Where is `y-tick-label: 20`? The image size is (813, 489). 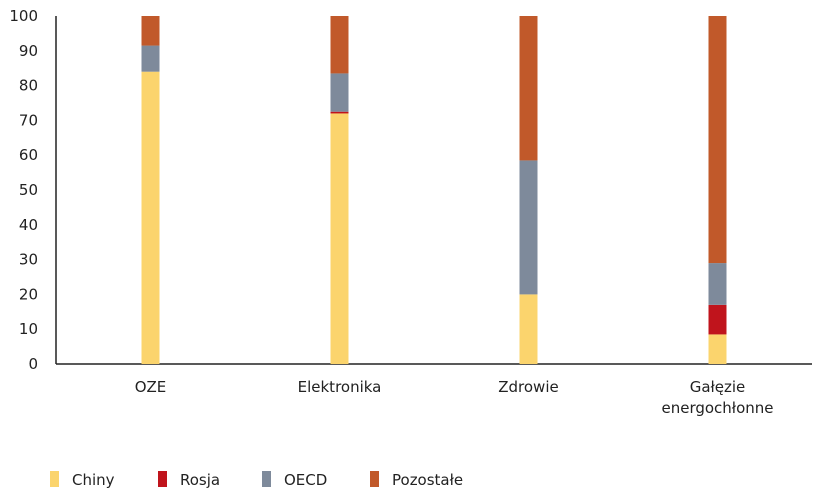
y-tick-label: 20 is located at coordinates (28, 294).